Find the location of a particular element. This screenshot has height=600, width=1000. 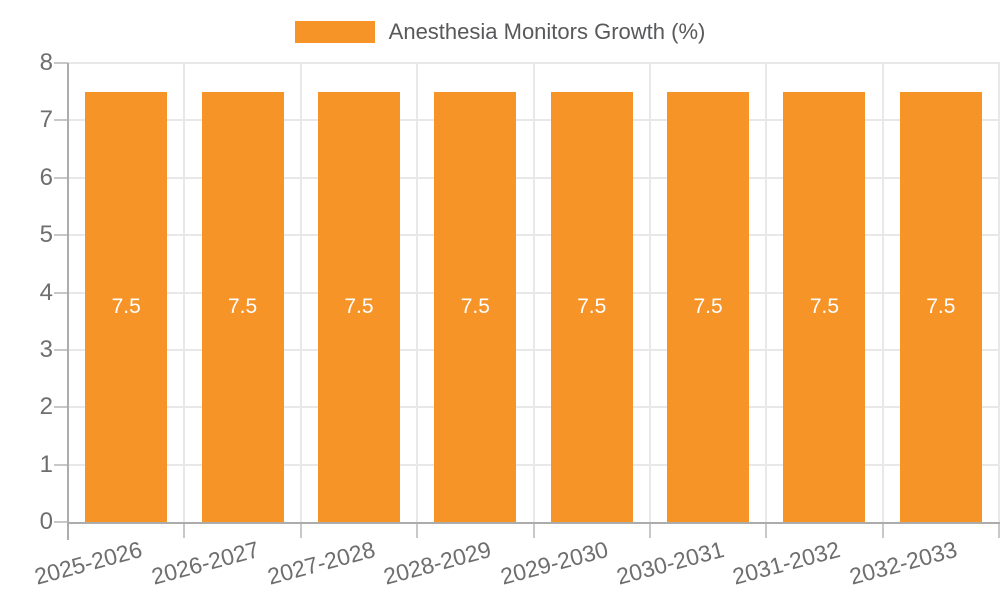

x-tick-label: 2031-2032 is located at coordinates (787, 563).